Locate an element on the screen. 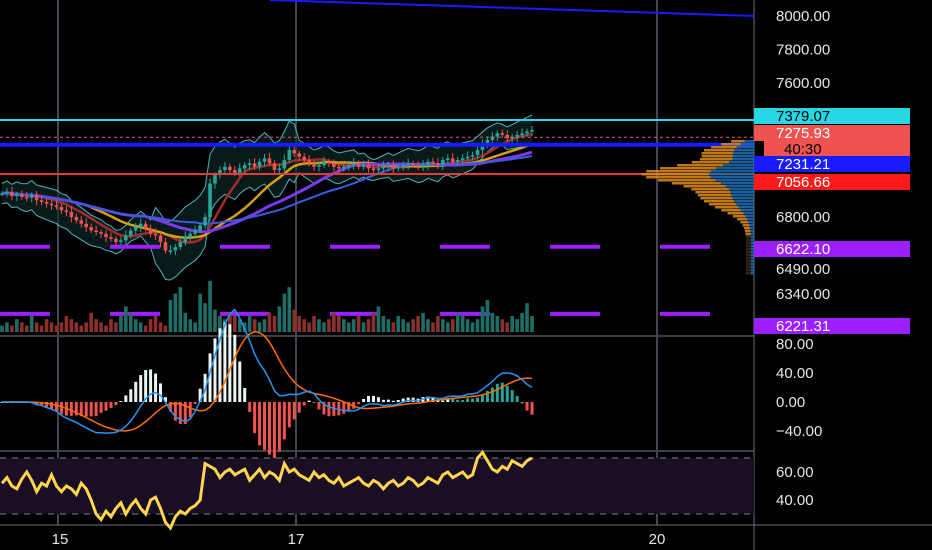 This screenshot has width=932, height=550. date-axis: 15 17 20 is located at coordinates (359, 539).